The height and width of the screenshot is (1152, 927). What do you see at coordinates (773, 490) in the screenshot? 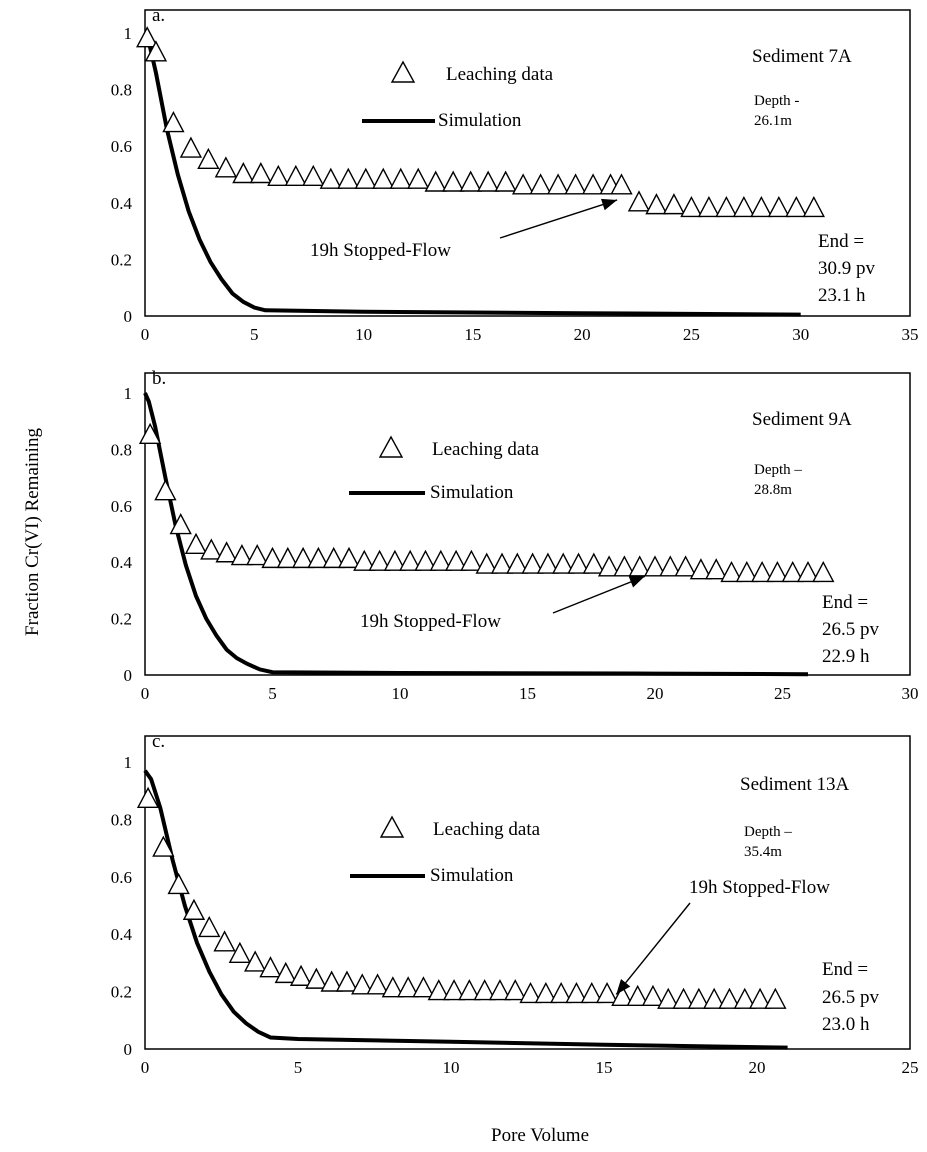
I see `depth-label-line2: 28.8m` at bounding box center [773, 490].